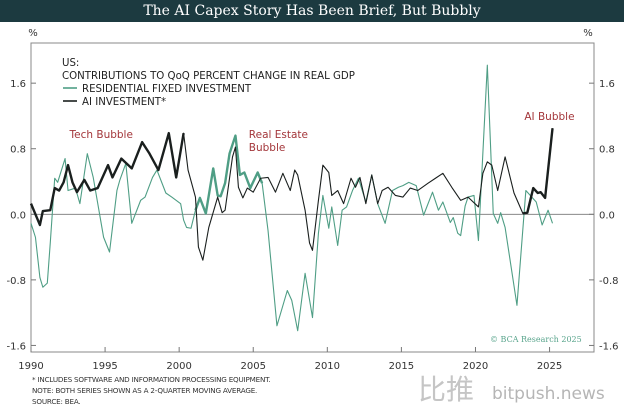 This screenshot has height=410, width=624. I want to click on annotation: Real Estate, so click(278, 135).